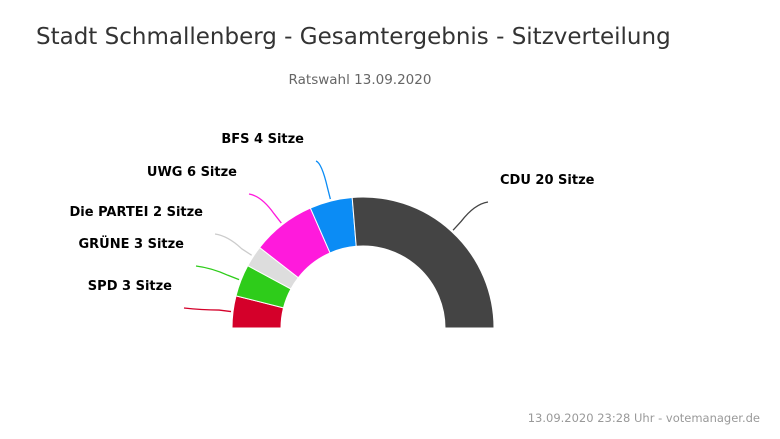 The image size is (780, 439). I want to click on connector-spd, so click(207, 310).